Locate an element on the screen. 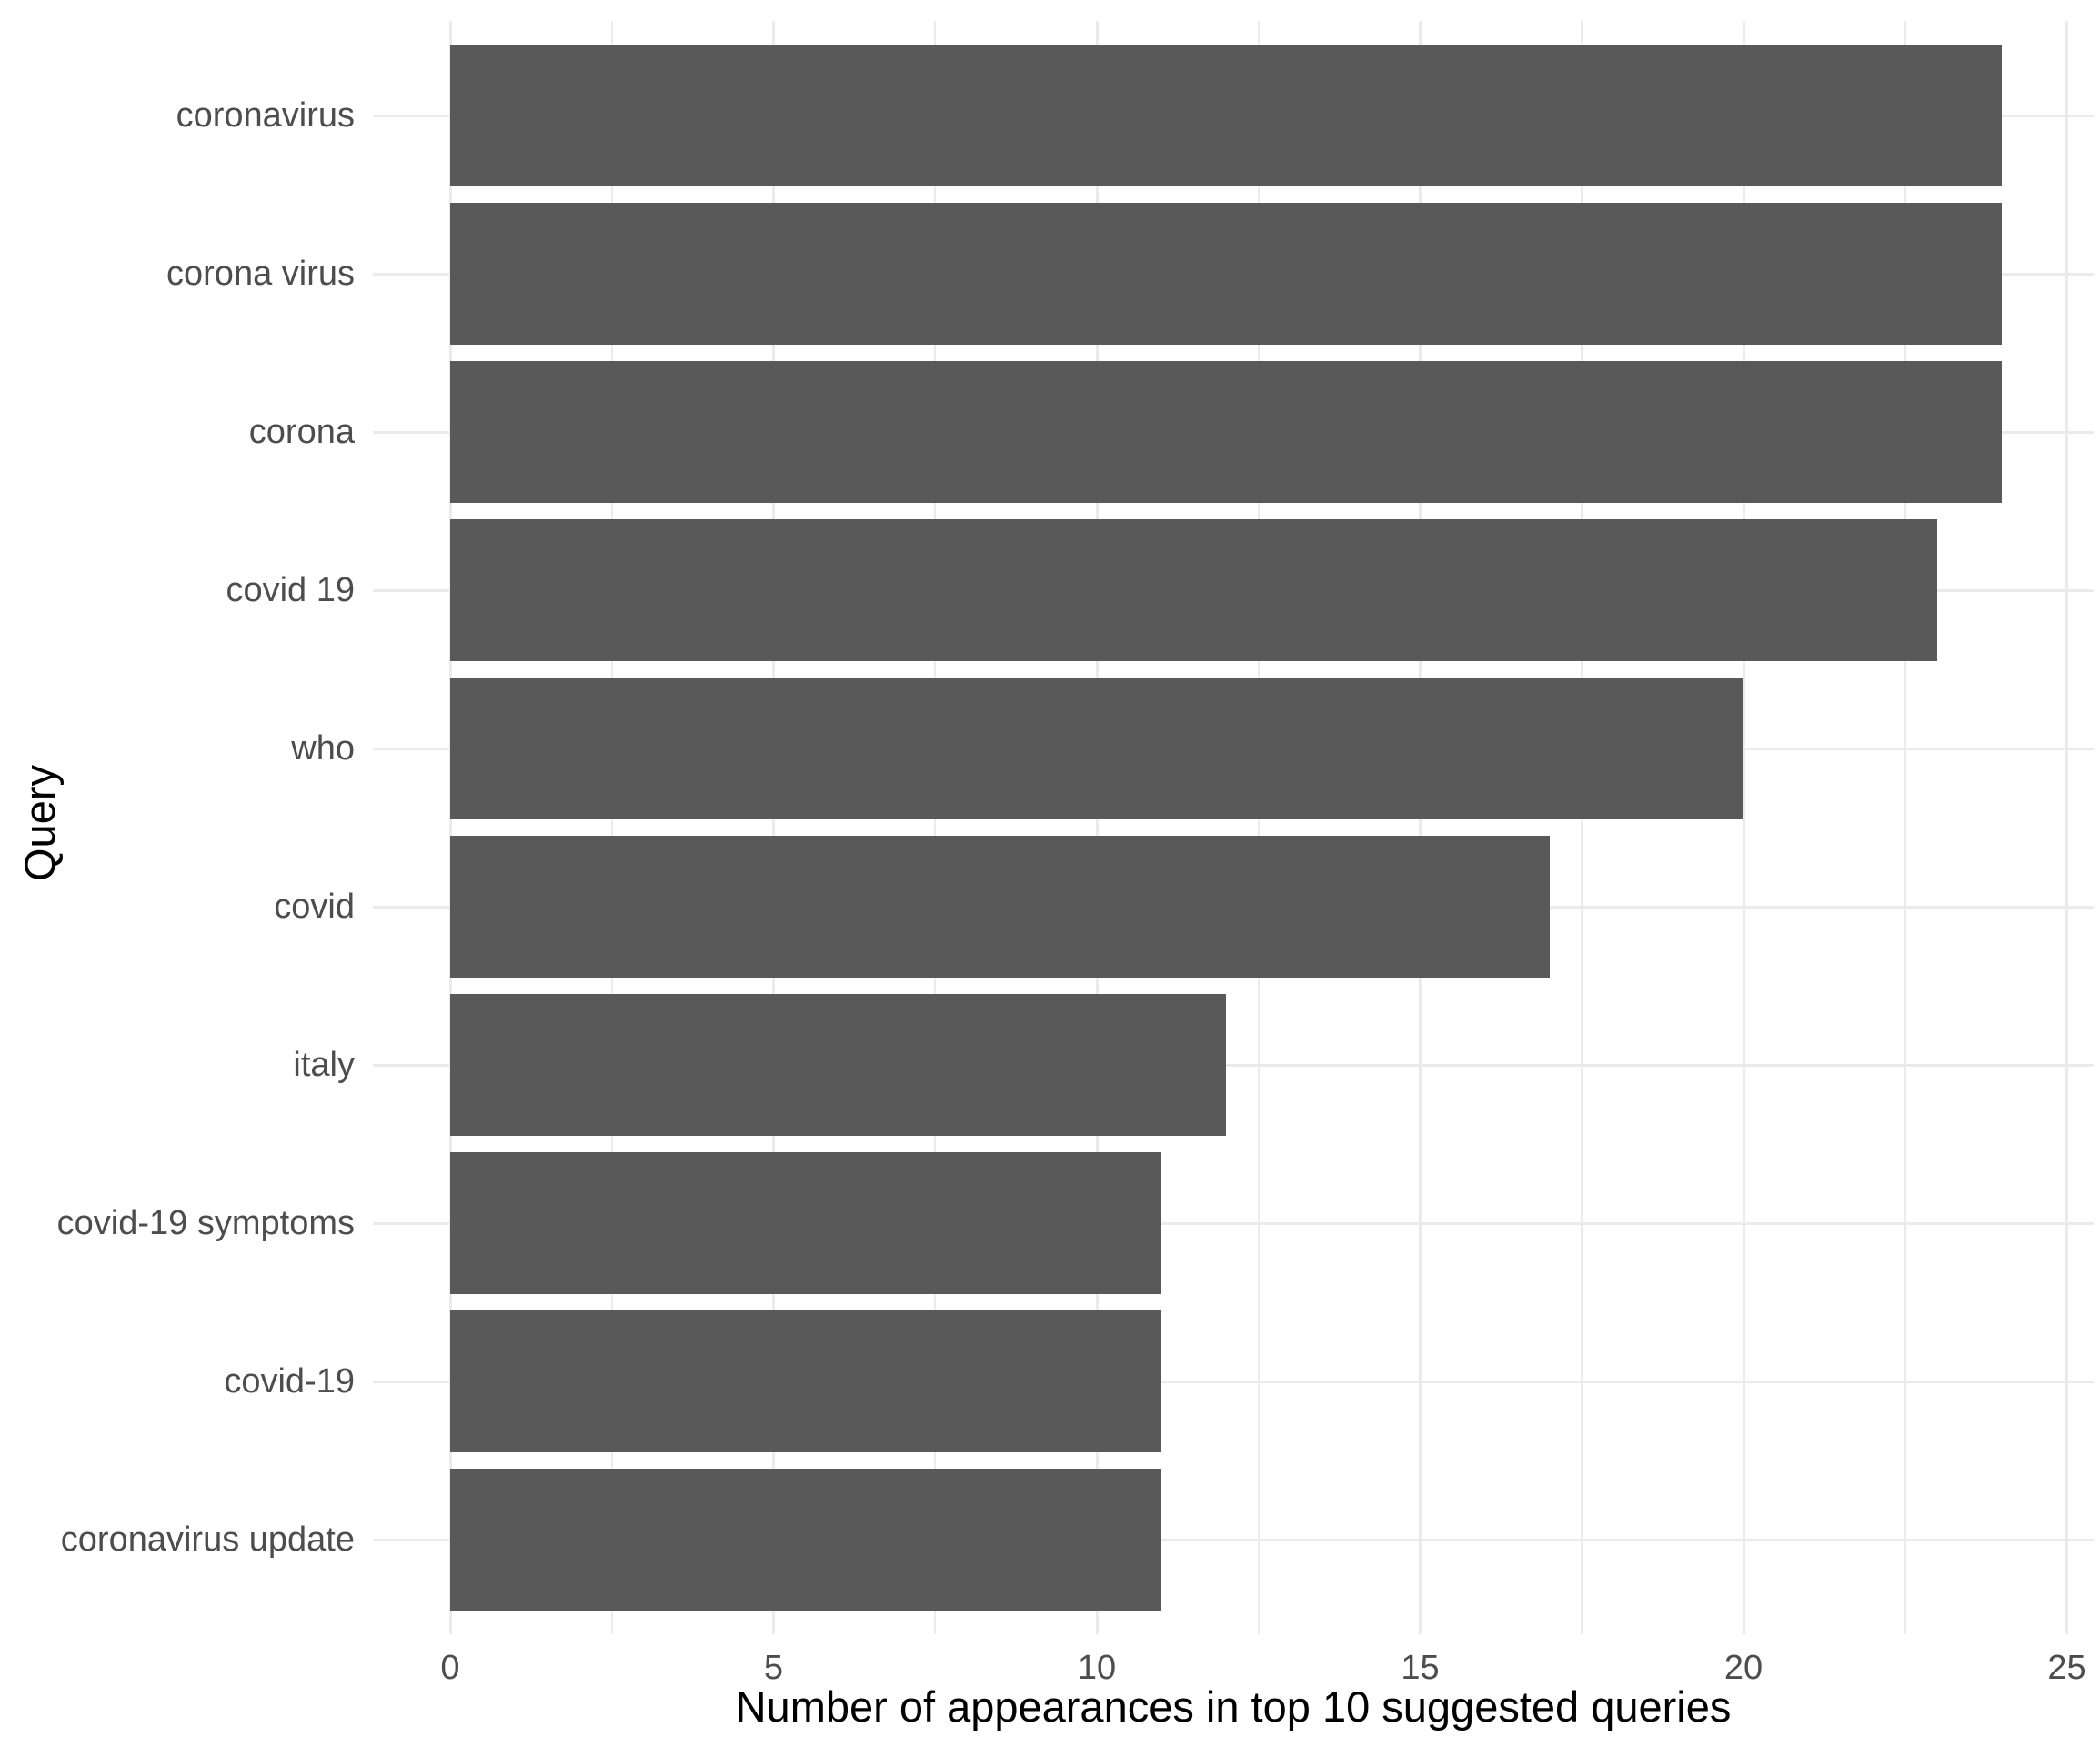 Image resolution: width=2100 pixels, height=1747 pixels. y-tick-label: coronavirus is located at coordinates (265, 115).